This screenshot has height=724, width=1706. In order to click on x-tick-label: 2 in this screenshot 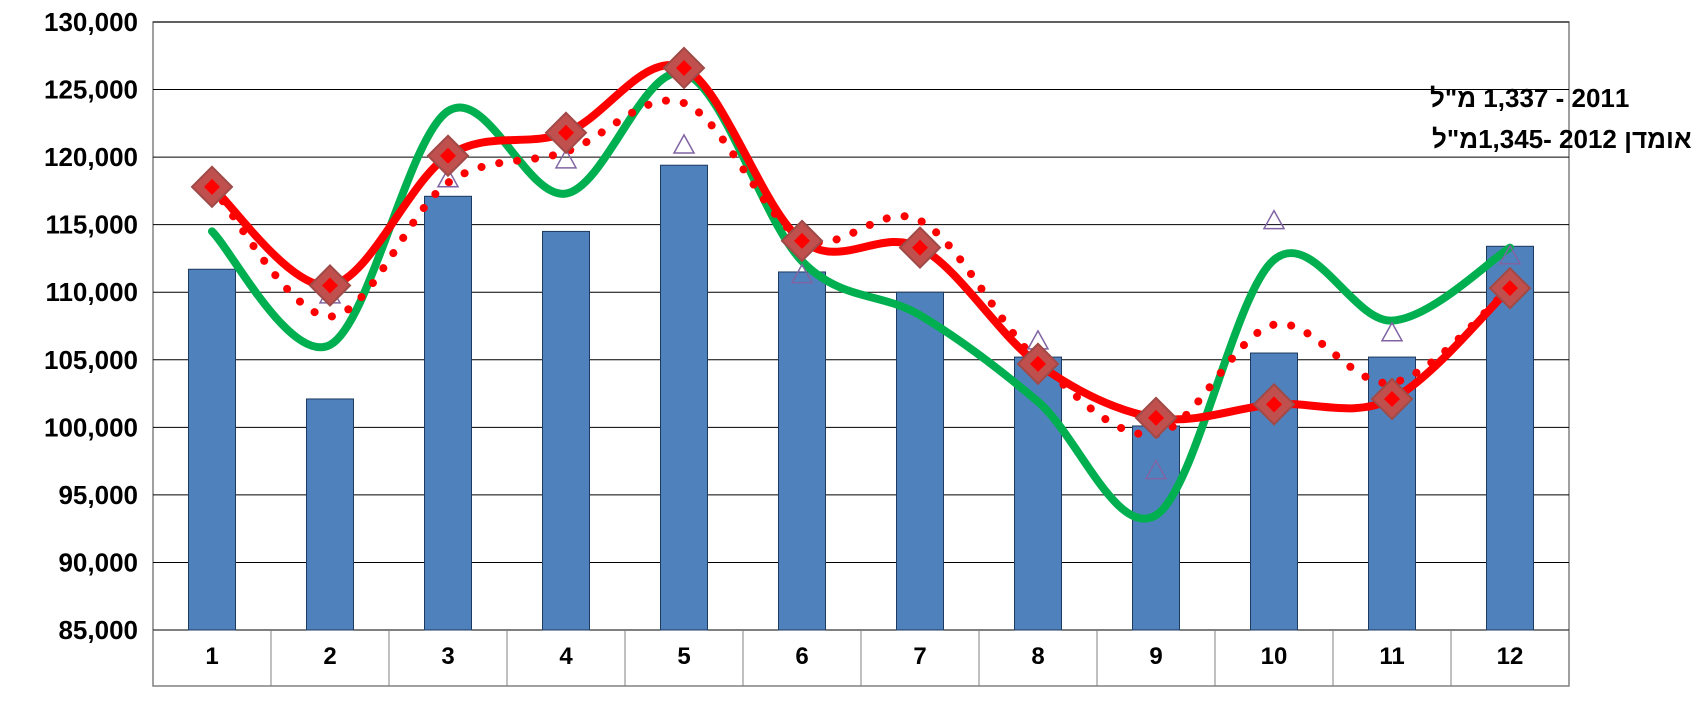, I will do `click(329, 656)`.